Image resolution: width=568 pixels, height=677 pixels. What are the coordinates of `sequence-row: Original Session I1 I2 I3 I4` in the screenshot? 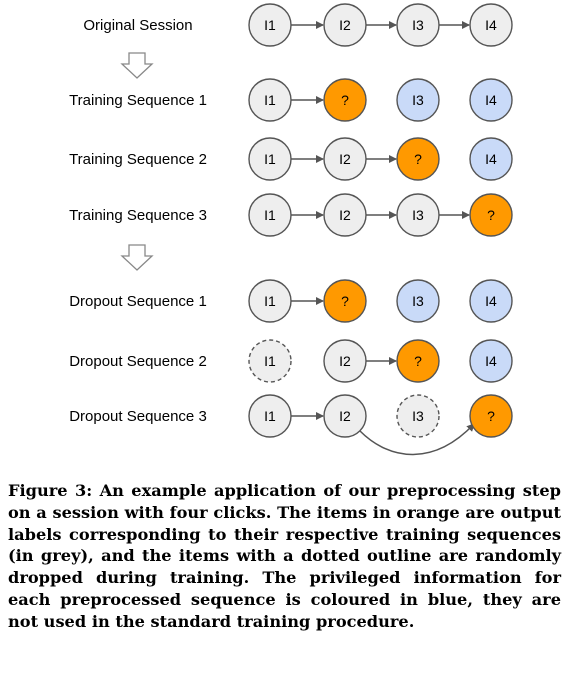 It's located at (298, 25).